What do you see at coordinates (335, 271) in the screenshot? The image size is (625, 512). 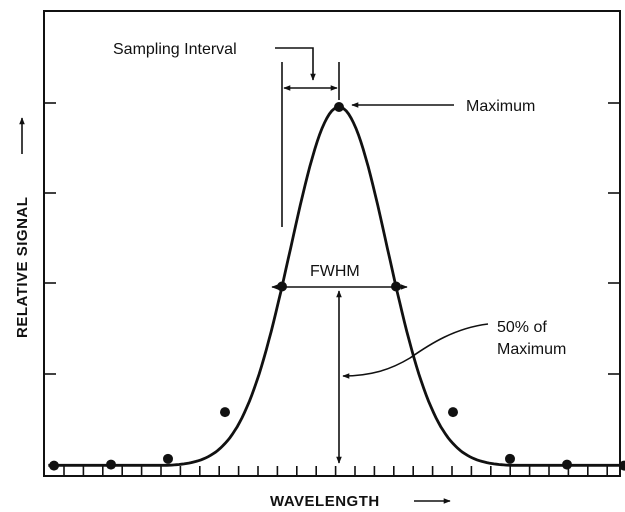 I see `fwhm-label: FWHM` at bounding box center [335, 271].